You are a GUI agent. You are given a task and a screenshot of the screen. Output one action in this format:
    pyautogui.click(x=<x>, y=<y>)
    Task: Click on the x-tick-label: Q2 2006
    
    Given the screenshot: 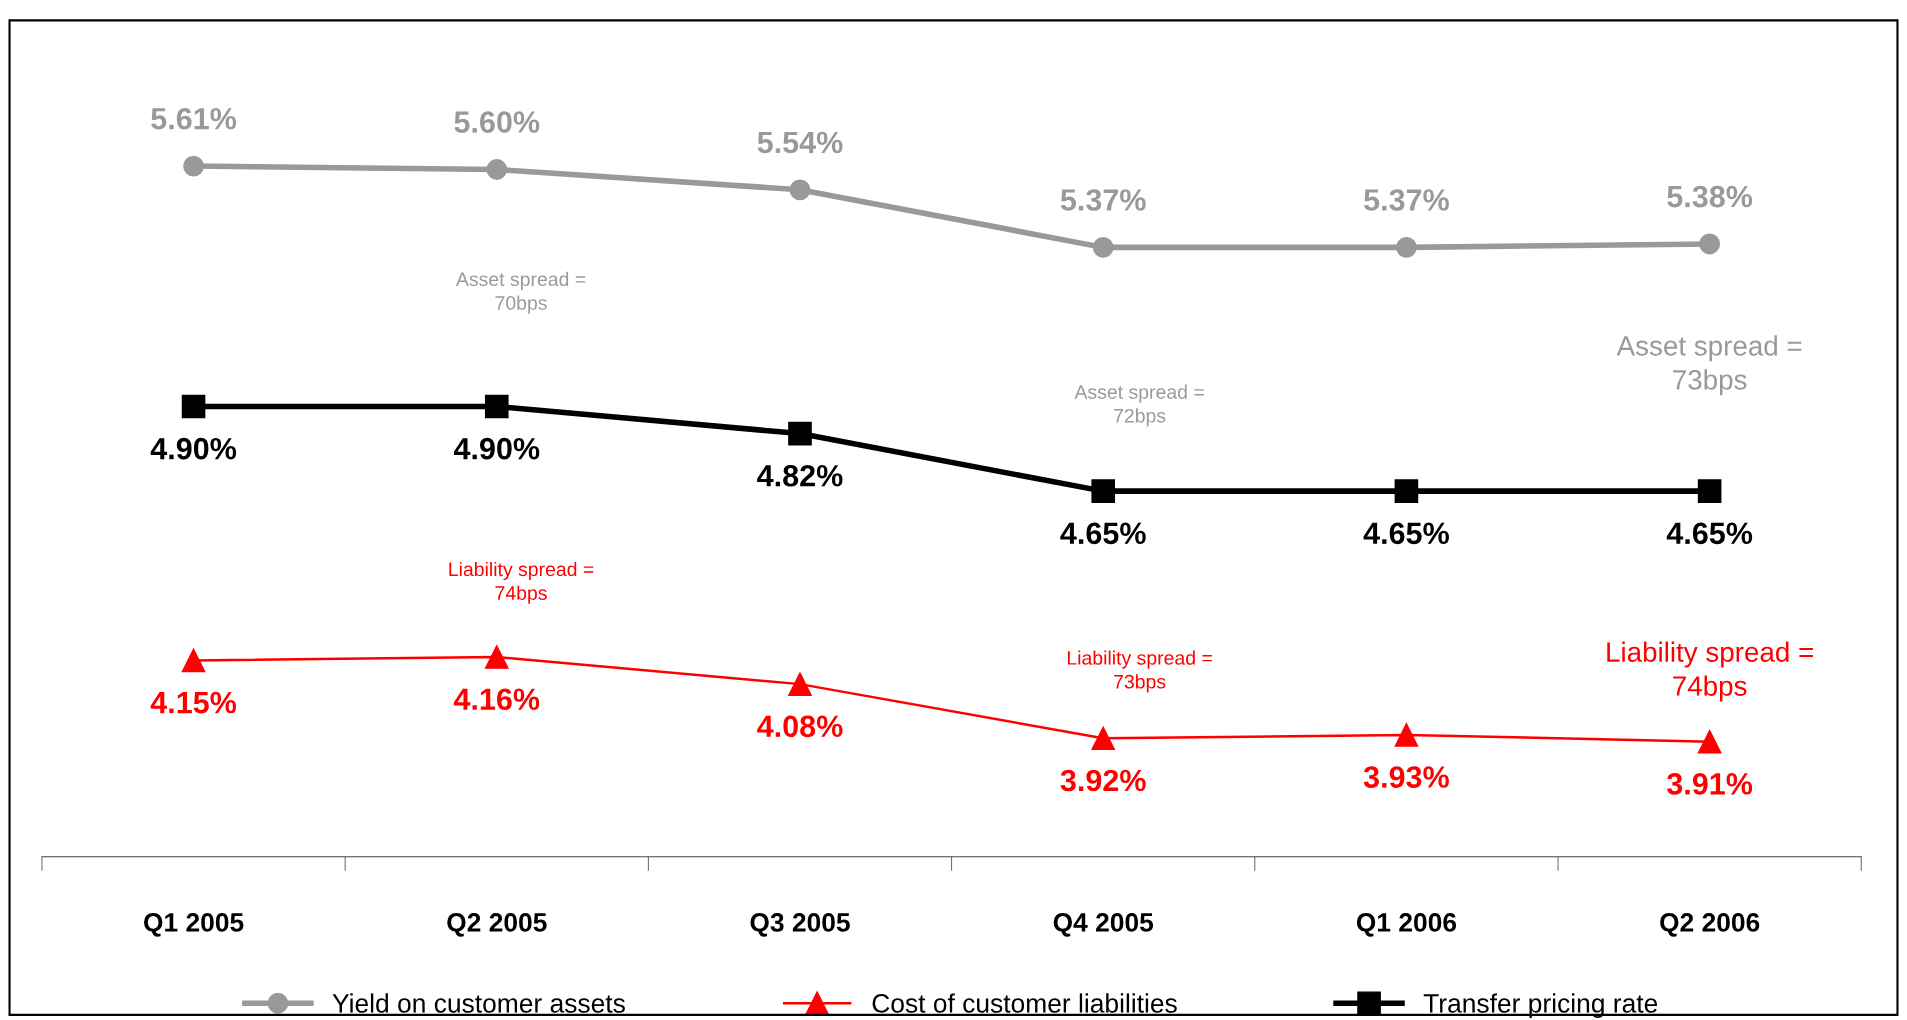 What is the action you would take?
    pyautogui.click(x=1710, y=925)
    